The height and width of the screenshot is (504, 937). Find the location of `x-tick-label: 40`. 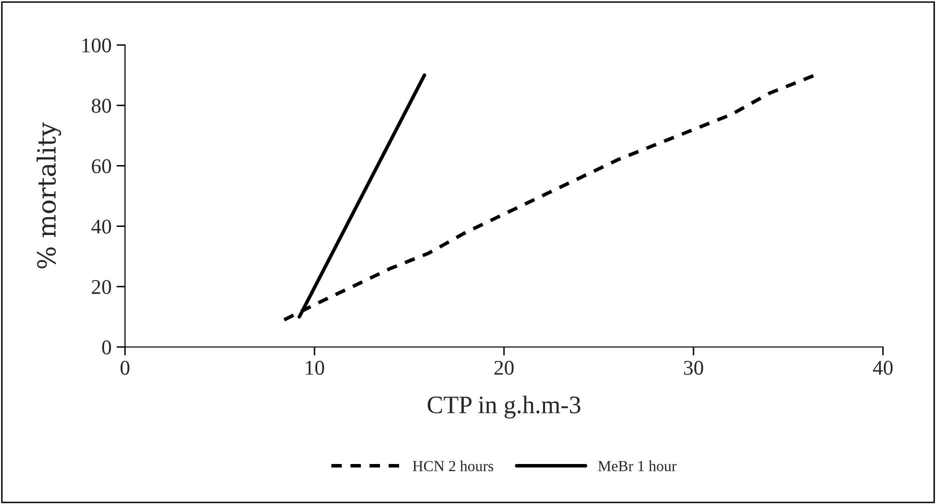

x-tick-label: 40 is located at coordinates (882, 367).